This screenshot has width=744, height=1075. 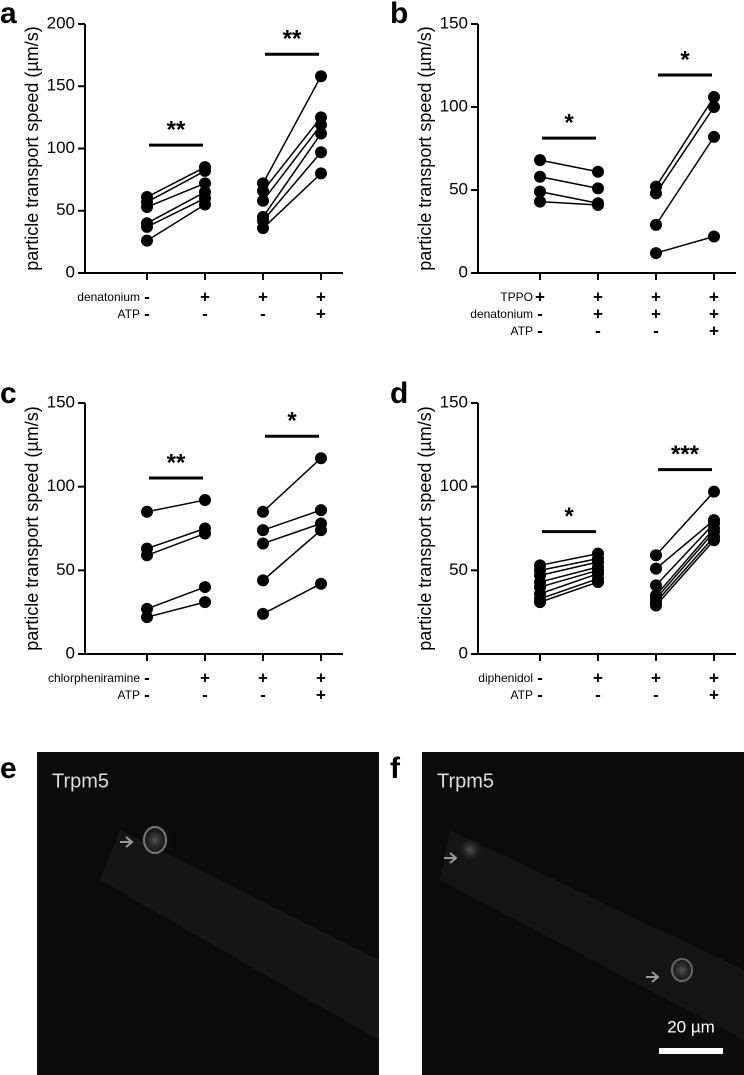 I want to click on condition-label: TPPO, so click(x=516, y=297).